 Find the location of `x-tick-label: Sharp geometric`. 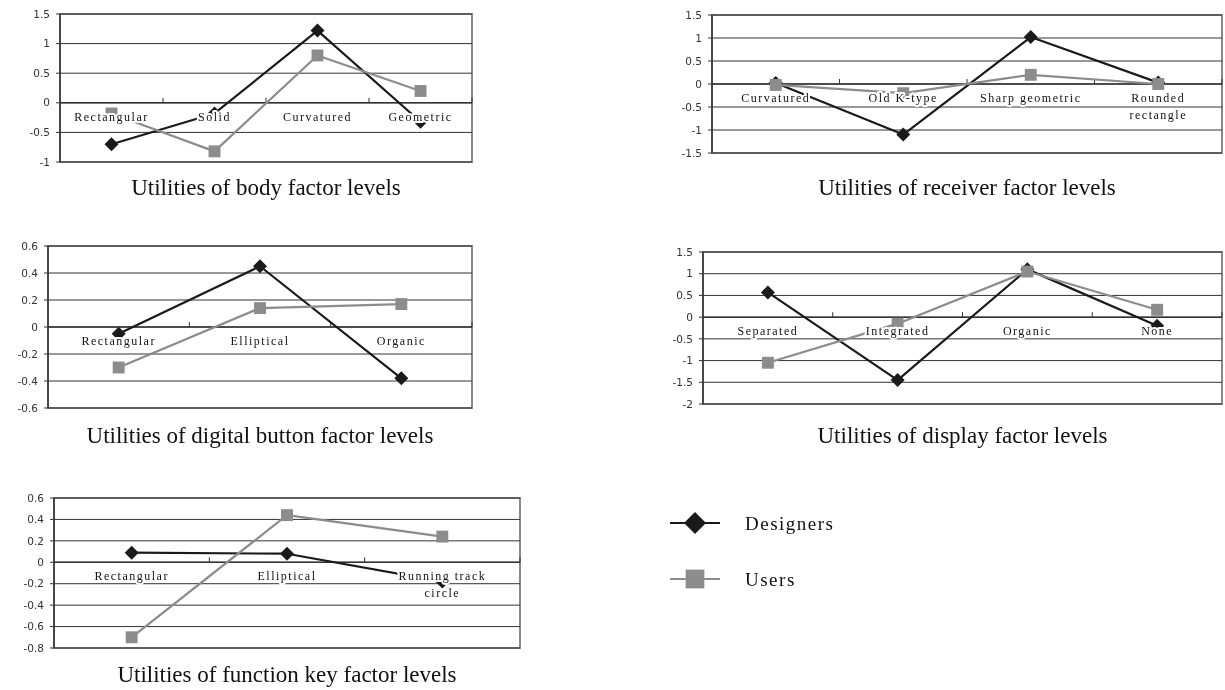

x-tick-label: Sharp geometric is located at coordinates (1031, 98).